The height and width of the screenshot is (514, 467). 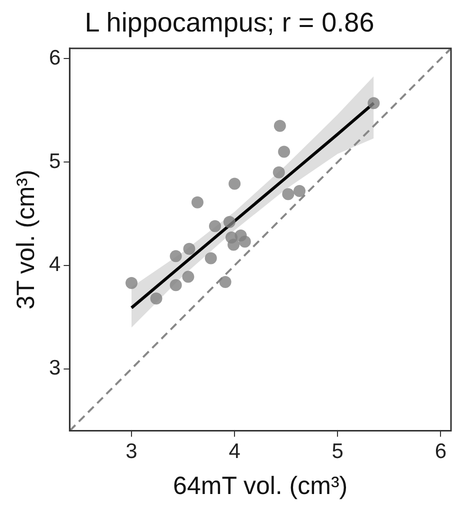 I want to click on x-tick-label: 5, so click(x=338, y=452).